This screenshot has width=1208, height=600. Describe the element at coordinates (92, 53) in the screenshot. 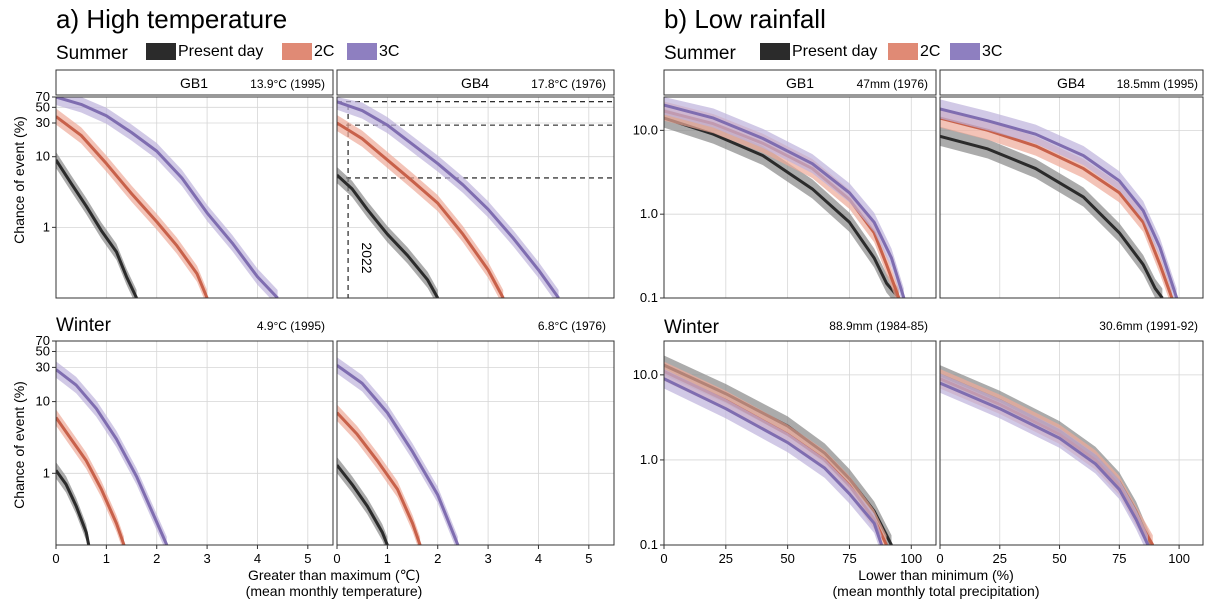

I see `panel-a-summer-label: Summer` at that location.